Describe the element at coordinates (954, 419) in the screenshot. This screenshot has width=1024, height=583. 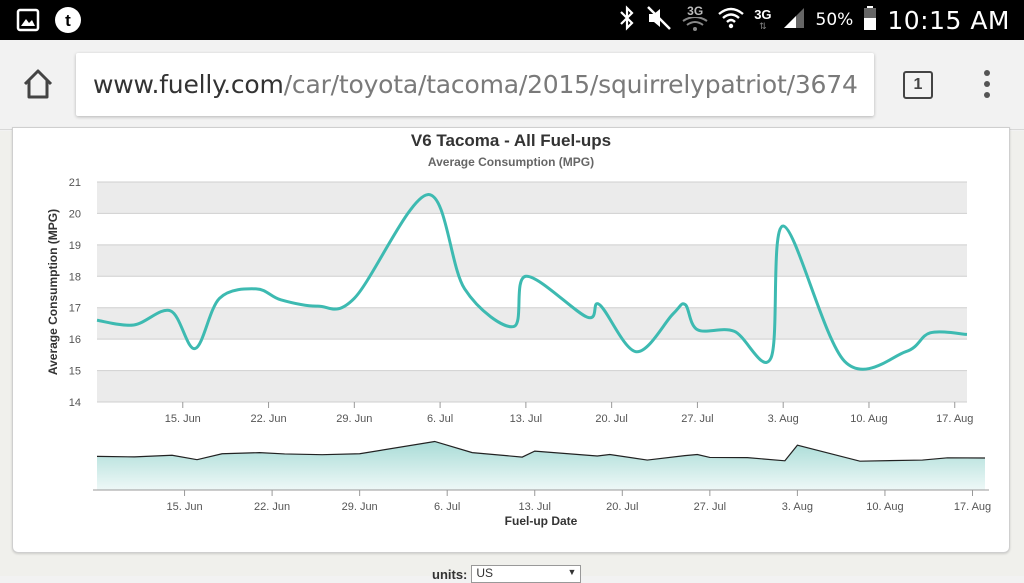
I see `x-tick-label: 17. Aug` at that location.